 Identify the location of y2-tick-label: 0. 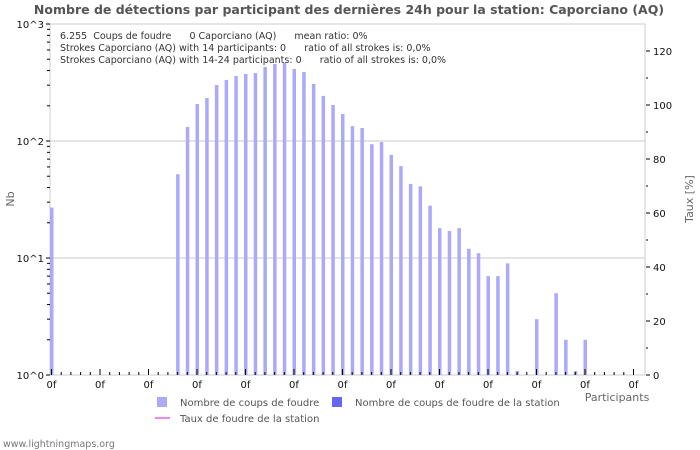
(656, 376).